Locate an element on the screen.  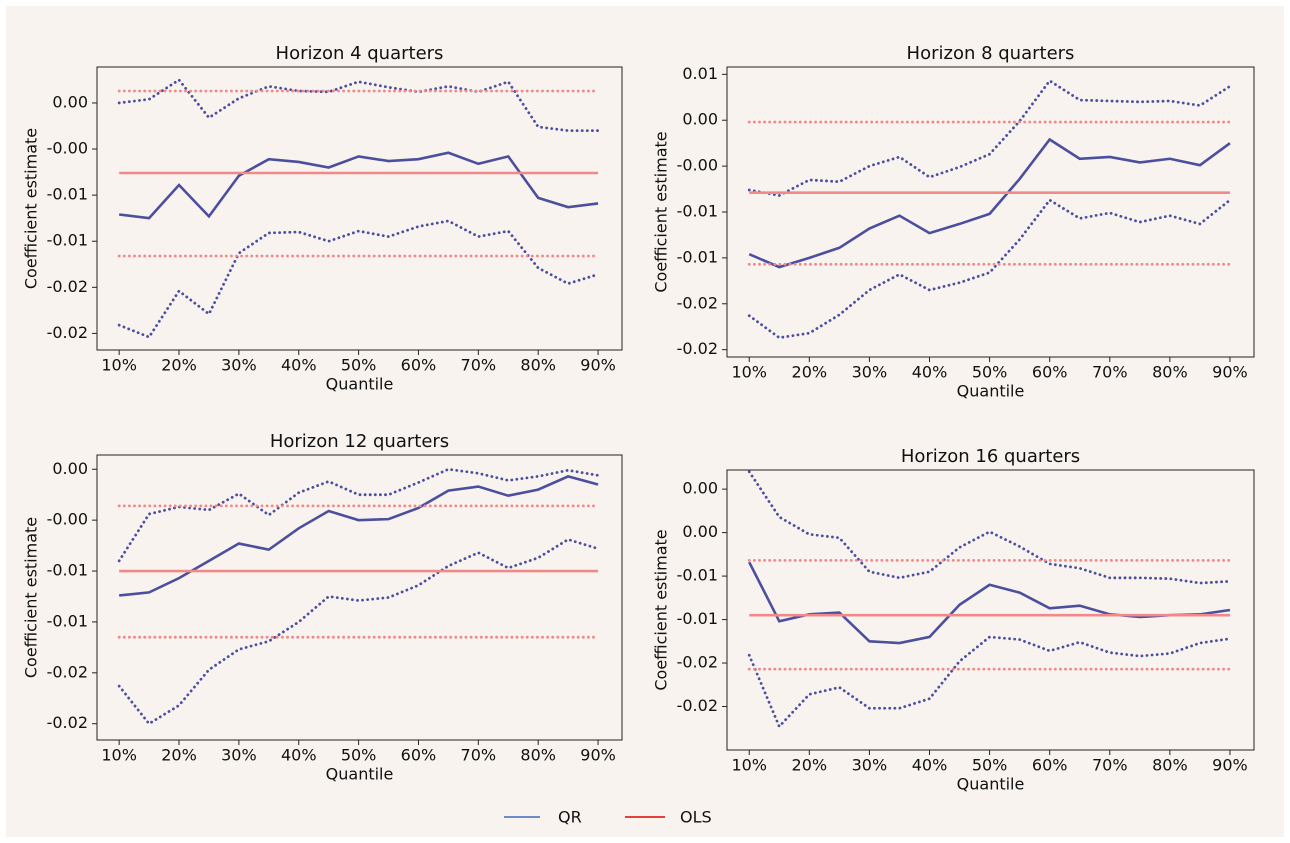
legend-label: QR is located at coordinates (570, 817).